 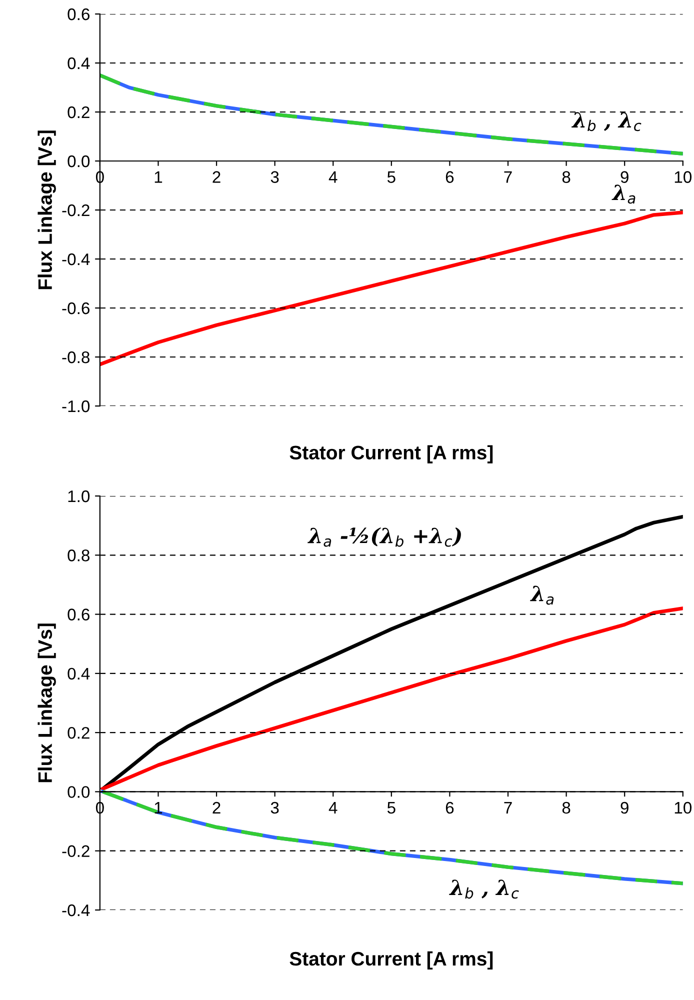 What do you see at coordinates (76, 406) in the screenshot?
I see `y-tick-label: -1.0` at bounding box center [76, 406].